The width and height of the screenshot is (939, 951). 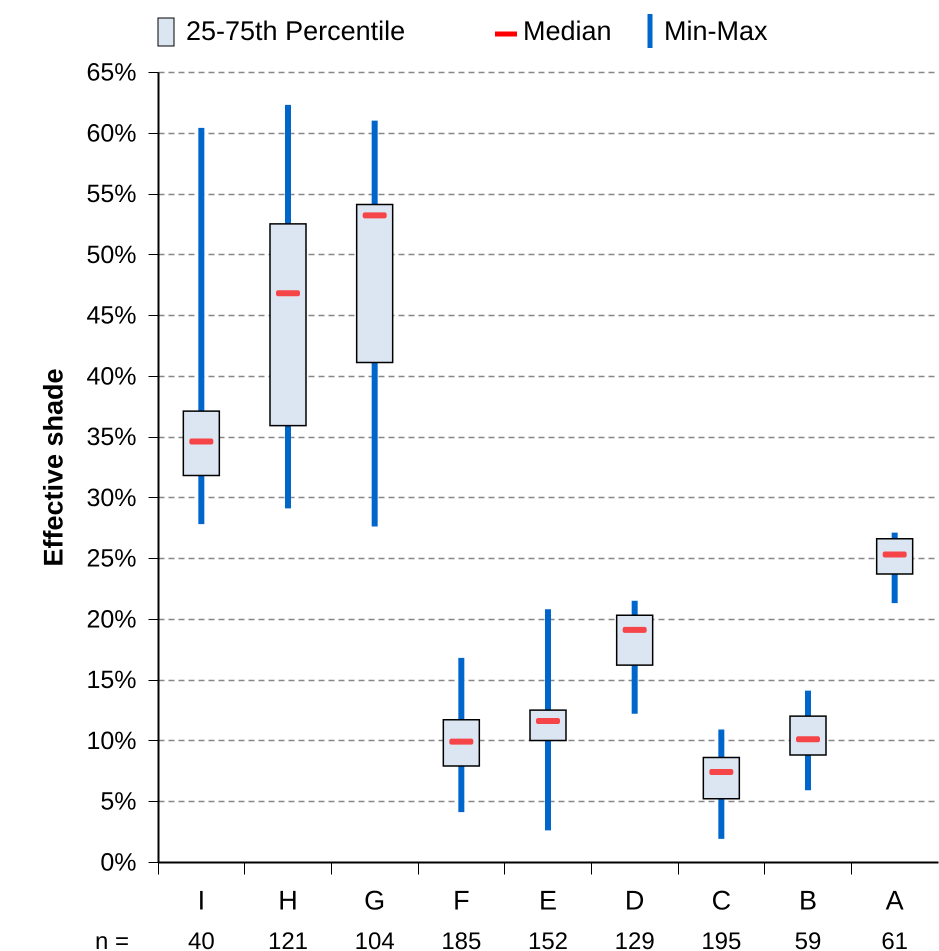 I want to click on y-tick-label: 60%, so click(x=111, y=133).